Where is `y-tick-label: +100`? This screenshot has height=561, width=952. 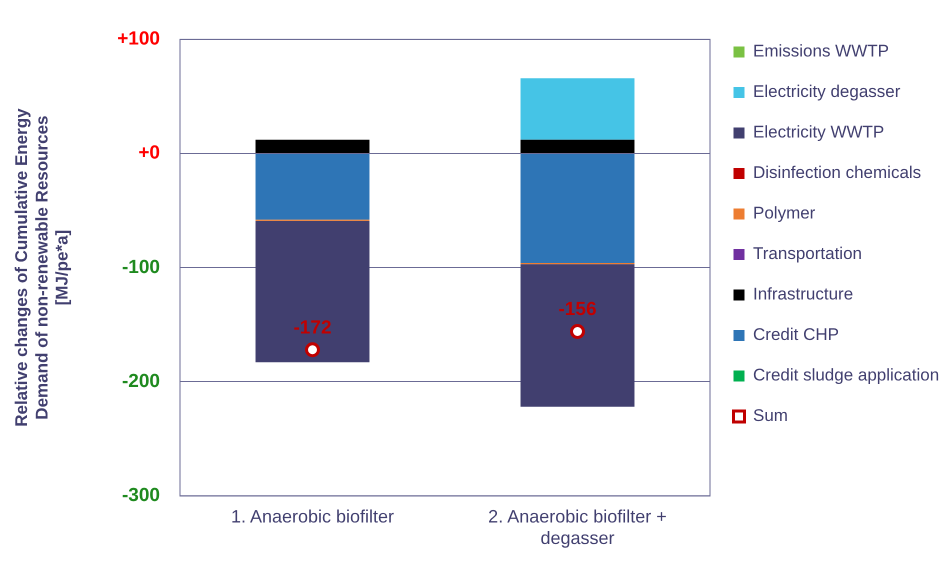
y-tick-label: +100 is located at coordinates (138, 39).